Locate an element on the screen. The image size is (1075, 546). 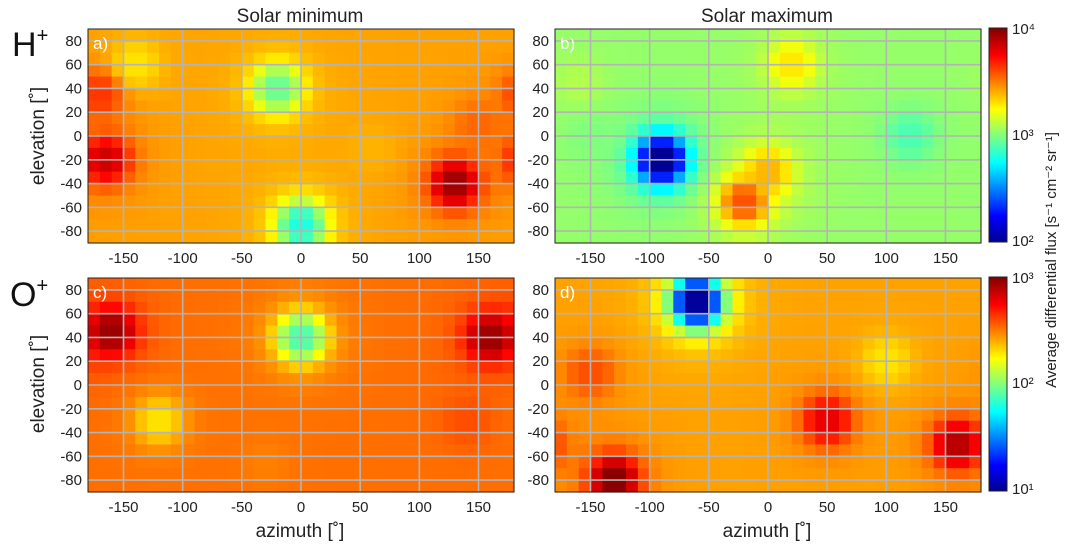
x-tick-label: 100 is located at coordinates (419, 258).